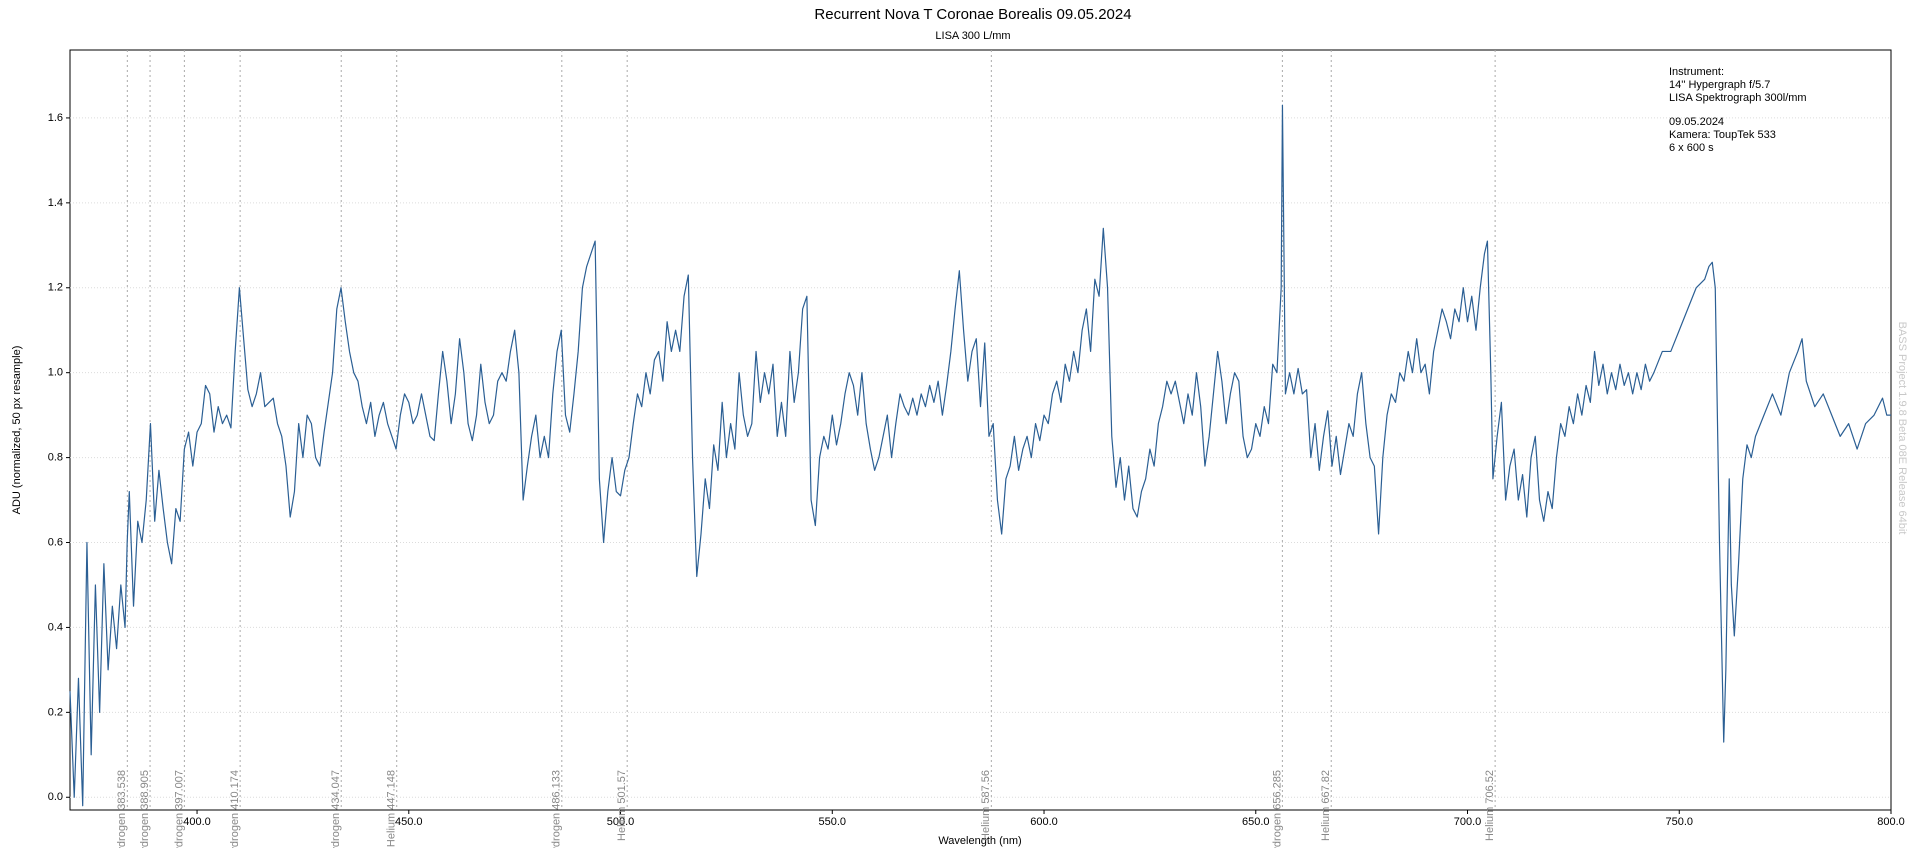 This screenshot has height=848, width=1920. What do you see at coordinates (145, 809) in the screenshot?
I see `reference-label: Hydrogen 388.905` at bounding box center [145, 809].